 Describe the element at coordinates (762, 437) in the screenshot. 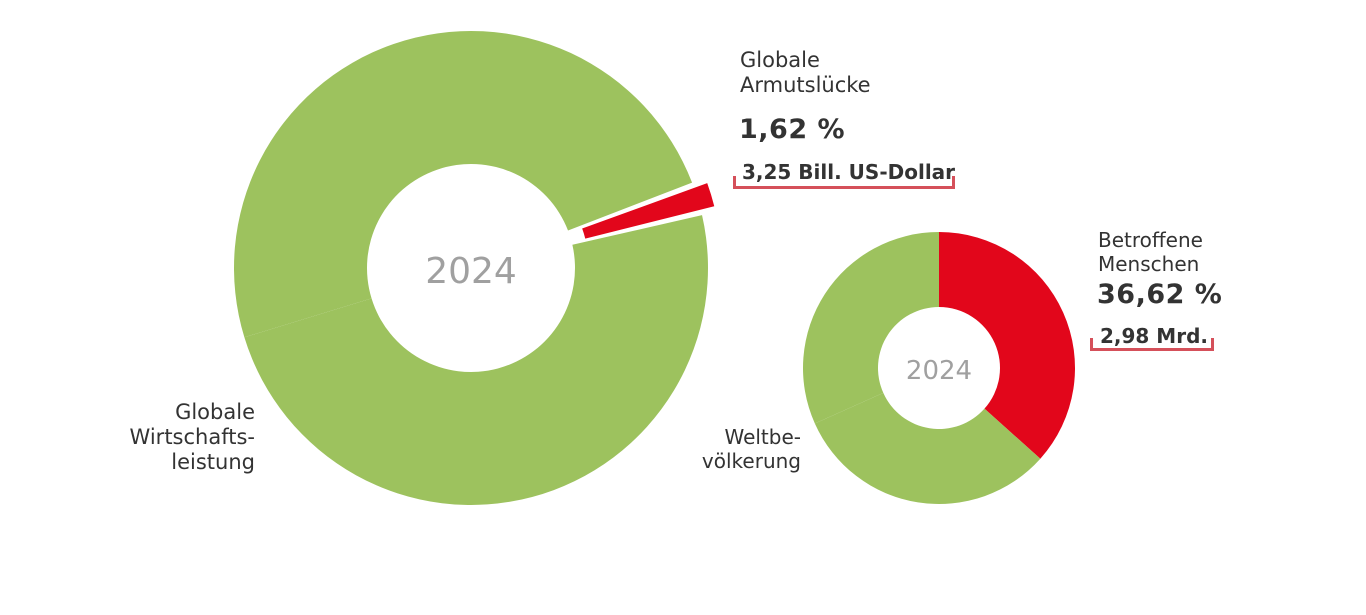

I see `weltbevoelkerung-line1: Weltbe-` at that location.